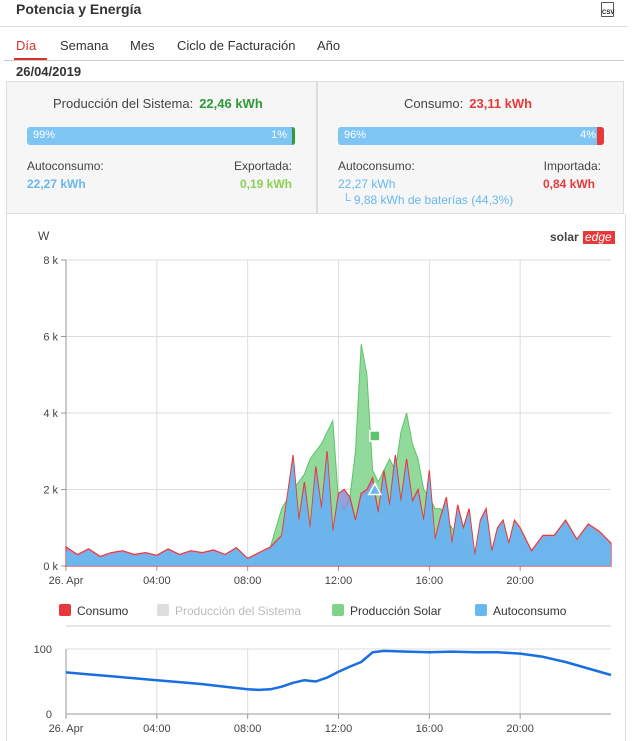  Describe the element at coordinates (430, 729) in the screenshot. I see `battery-x-tick-label: 16:00` at that location.